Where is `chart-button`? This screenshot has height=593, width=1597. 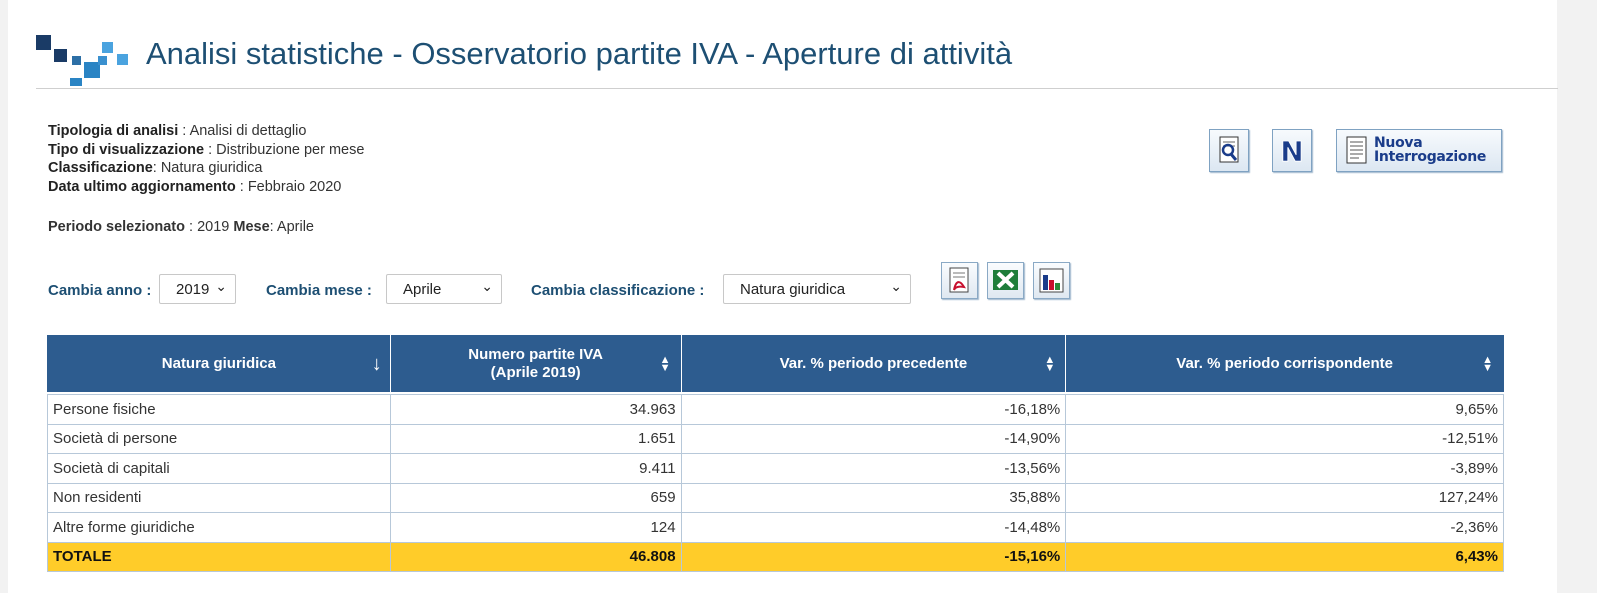
chart-button is located at coordinates (1051, 280).